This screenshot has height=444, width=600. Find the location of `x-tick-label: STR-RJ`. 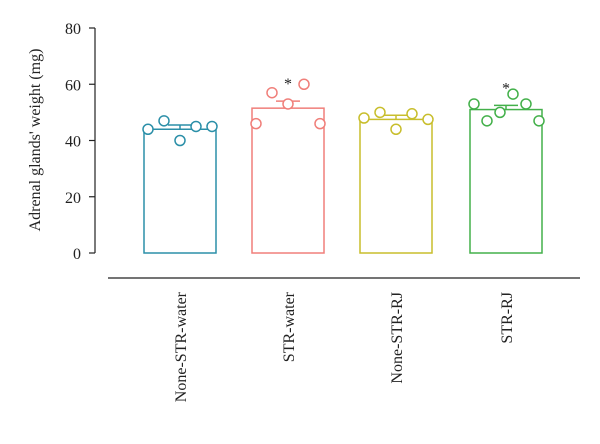

x-tick-label: STR-RJ is located at coordinates (507, 318).